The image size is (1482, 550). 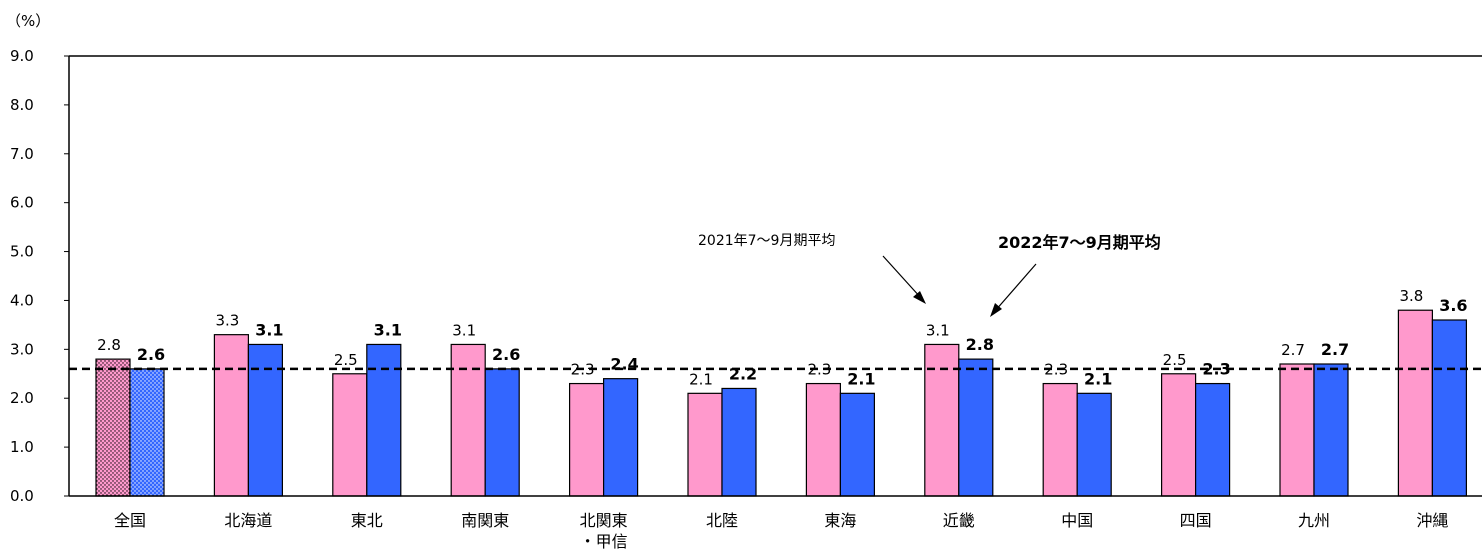 What do you see at coordinates (1015, 287) in the screenshot?
I see `annotation-arrow-2022` at bounding box center [1015, 287].